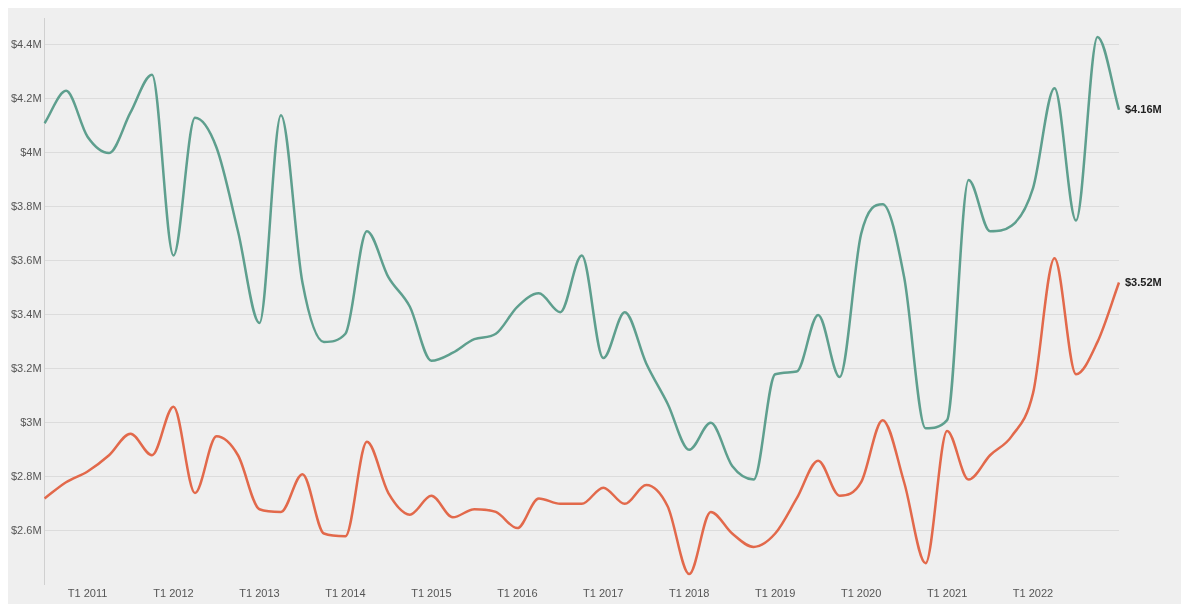 Image resolution: width=1189 pixels, height=612 pixels. I want to click on x-tick-label: T1 2016, so click(517, 593).